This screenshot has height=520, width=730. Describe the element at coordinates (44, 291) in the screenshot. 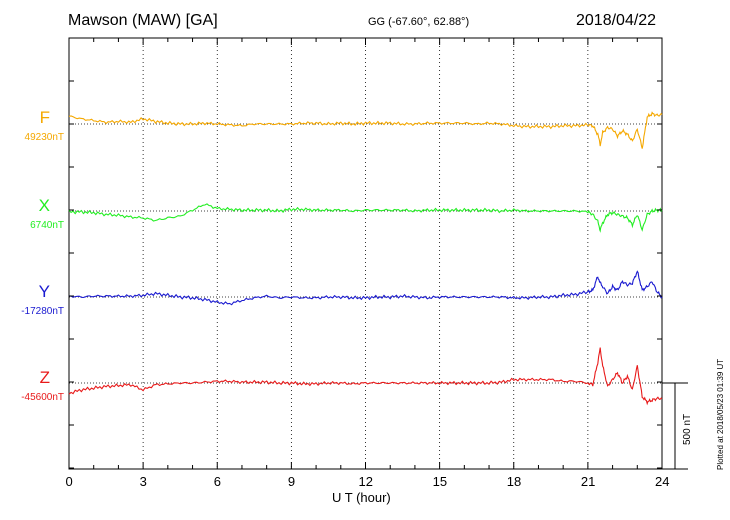

I see `component-label-Y: Y` at that location.